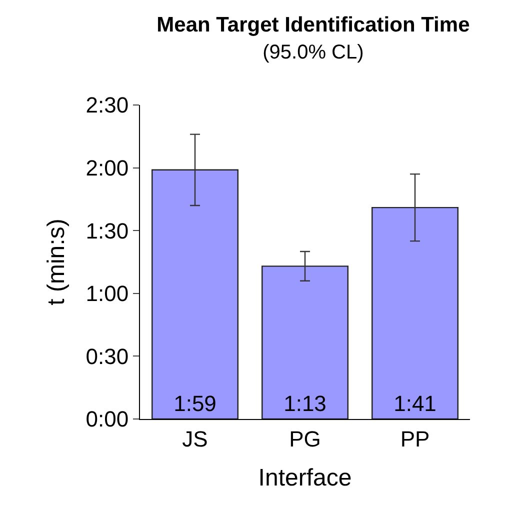 The height and width of the screenshot is (524, 522). Describe the element at coordinates (195, 439) in the screenshot. I see `x-tick-label: JS` at that location.